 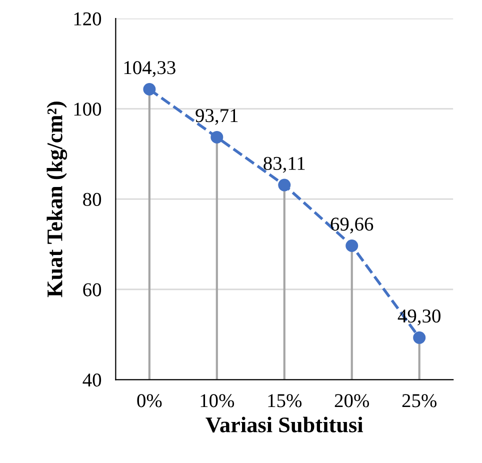 I want to click on data-label: 83,11, so click(x=284, y=164).